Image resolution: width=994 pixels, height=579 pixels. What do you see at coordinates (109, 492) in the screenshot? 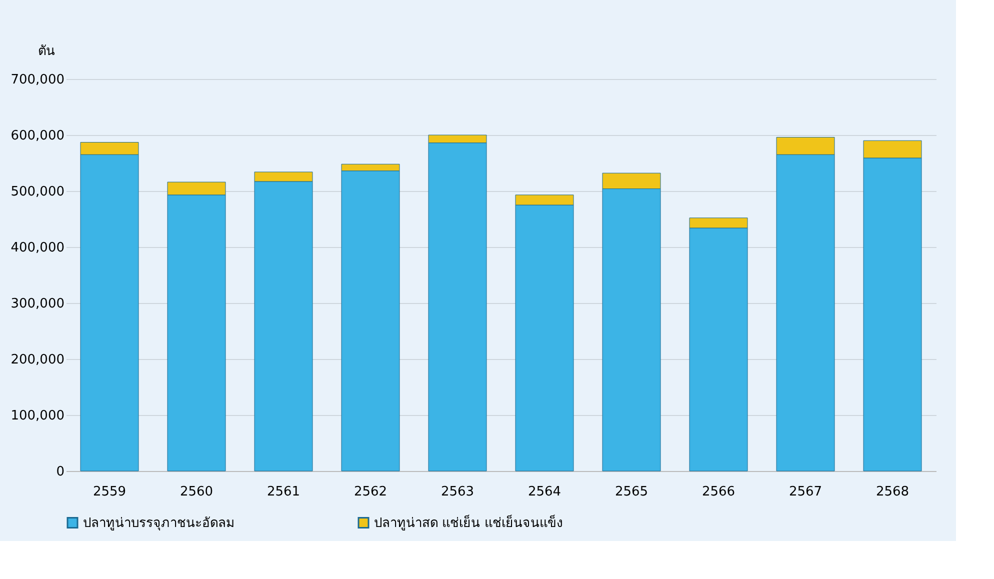
I see `x-tick-label: 2559` at bounding box center [109, 492].